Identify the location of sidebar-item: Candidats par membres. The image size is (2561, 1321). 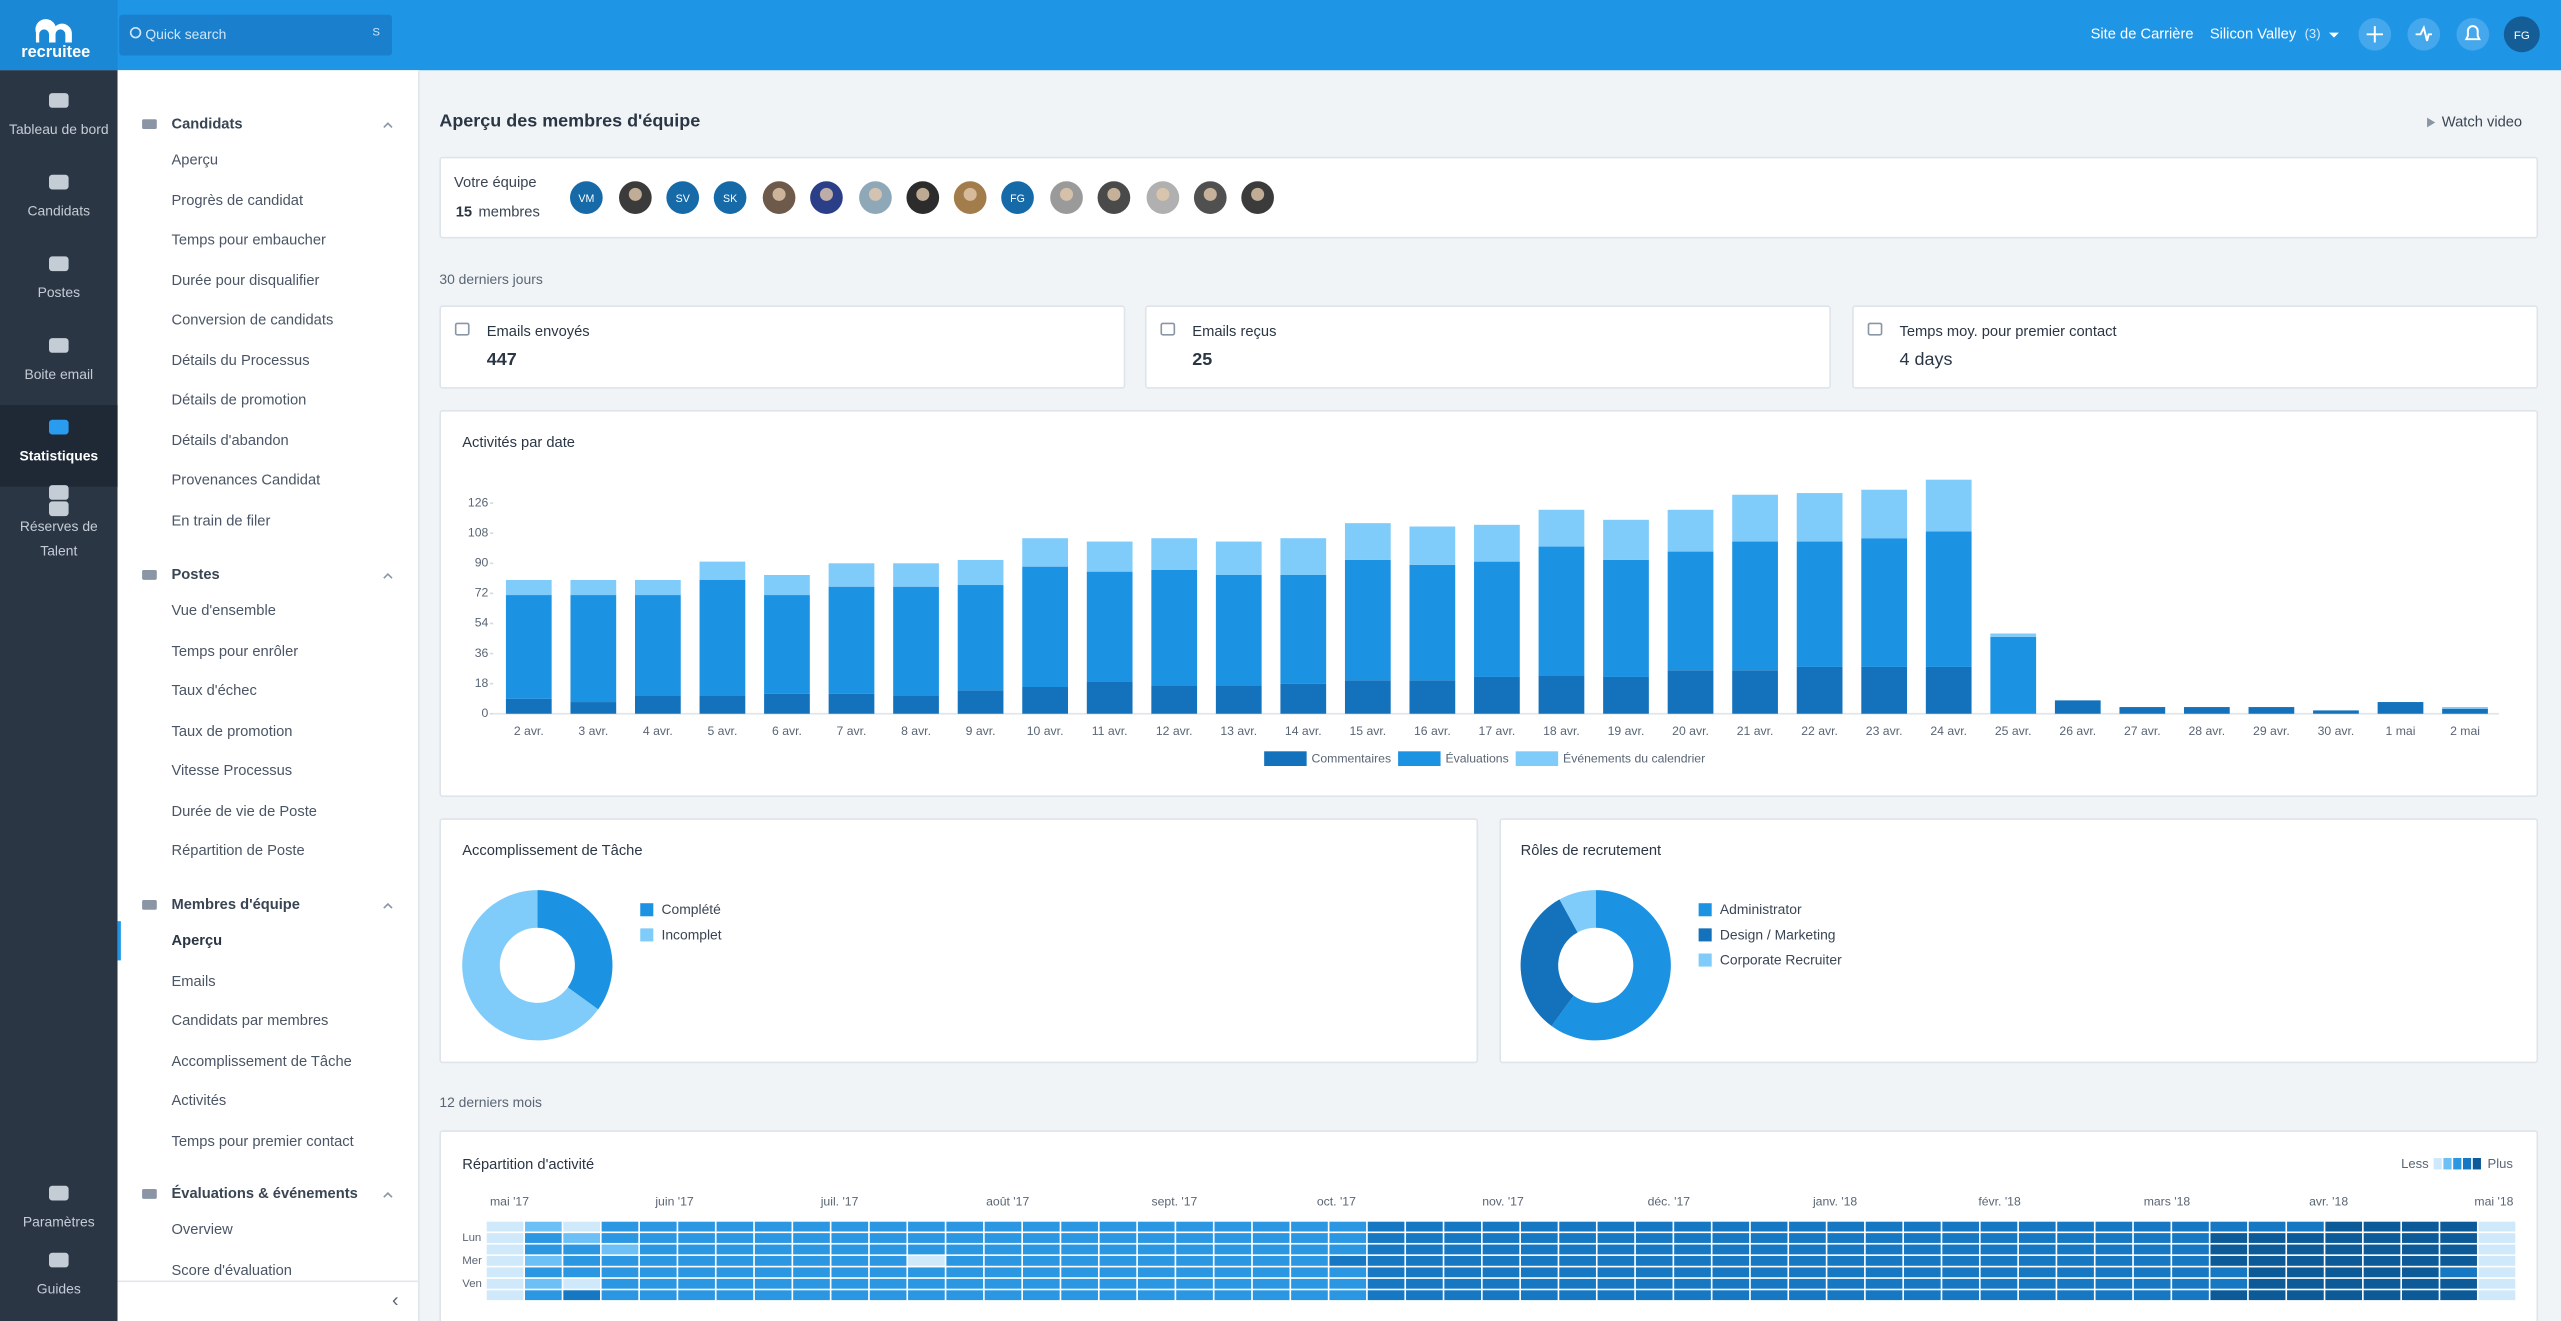
(250, 1020).